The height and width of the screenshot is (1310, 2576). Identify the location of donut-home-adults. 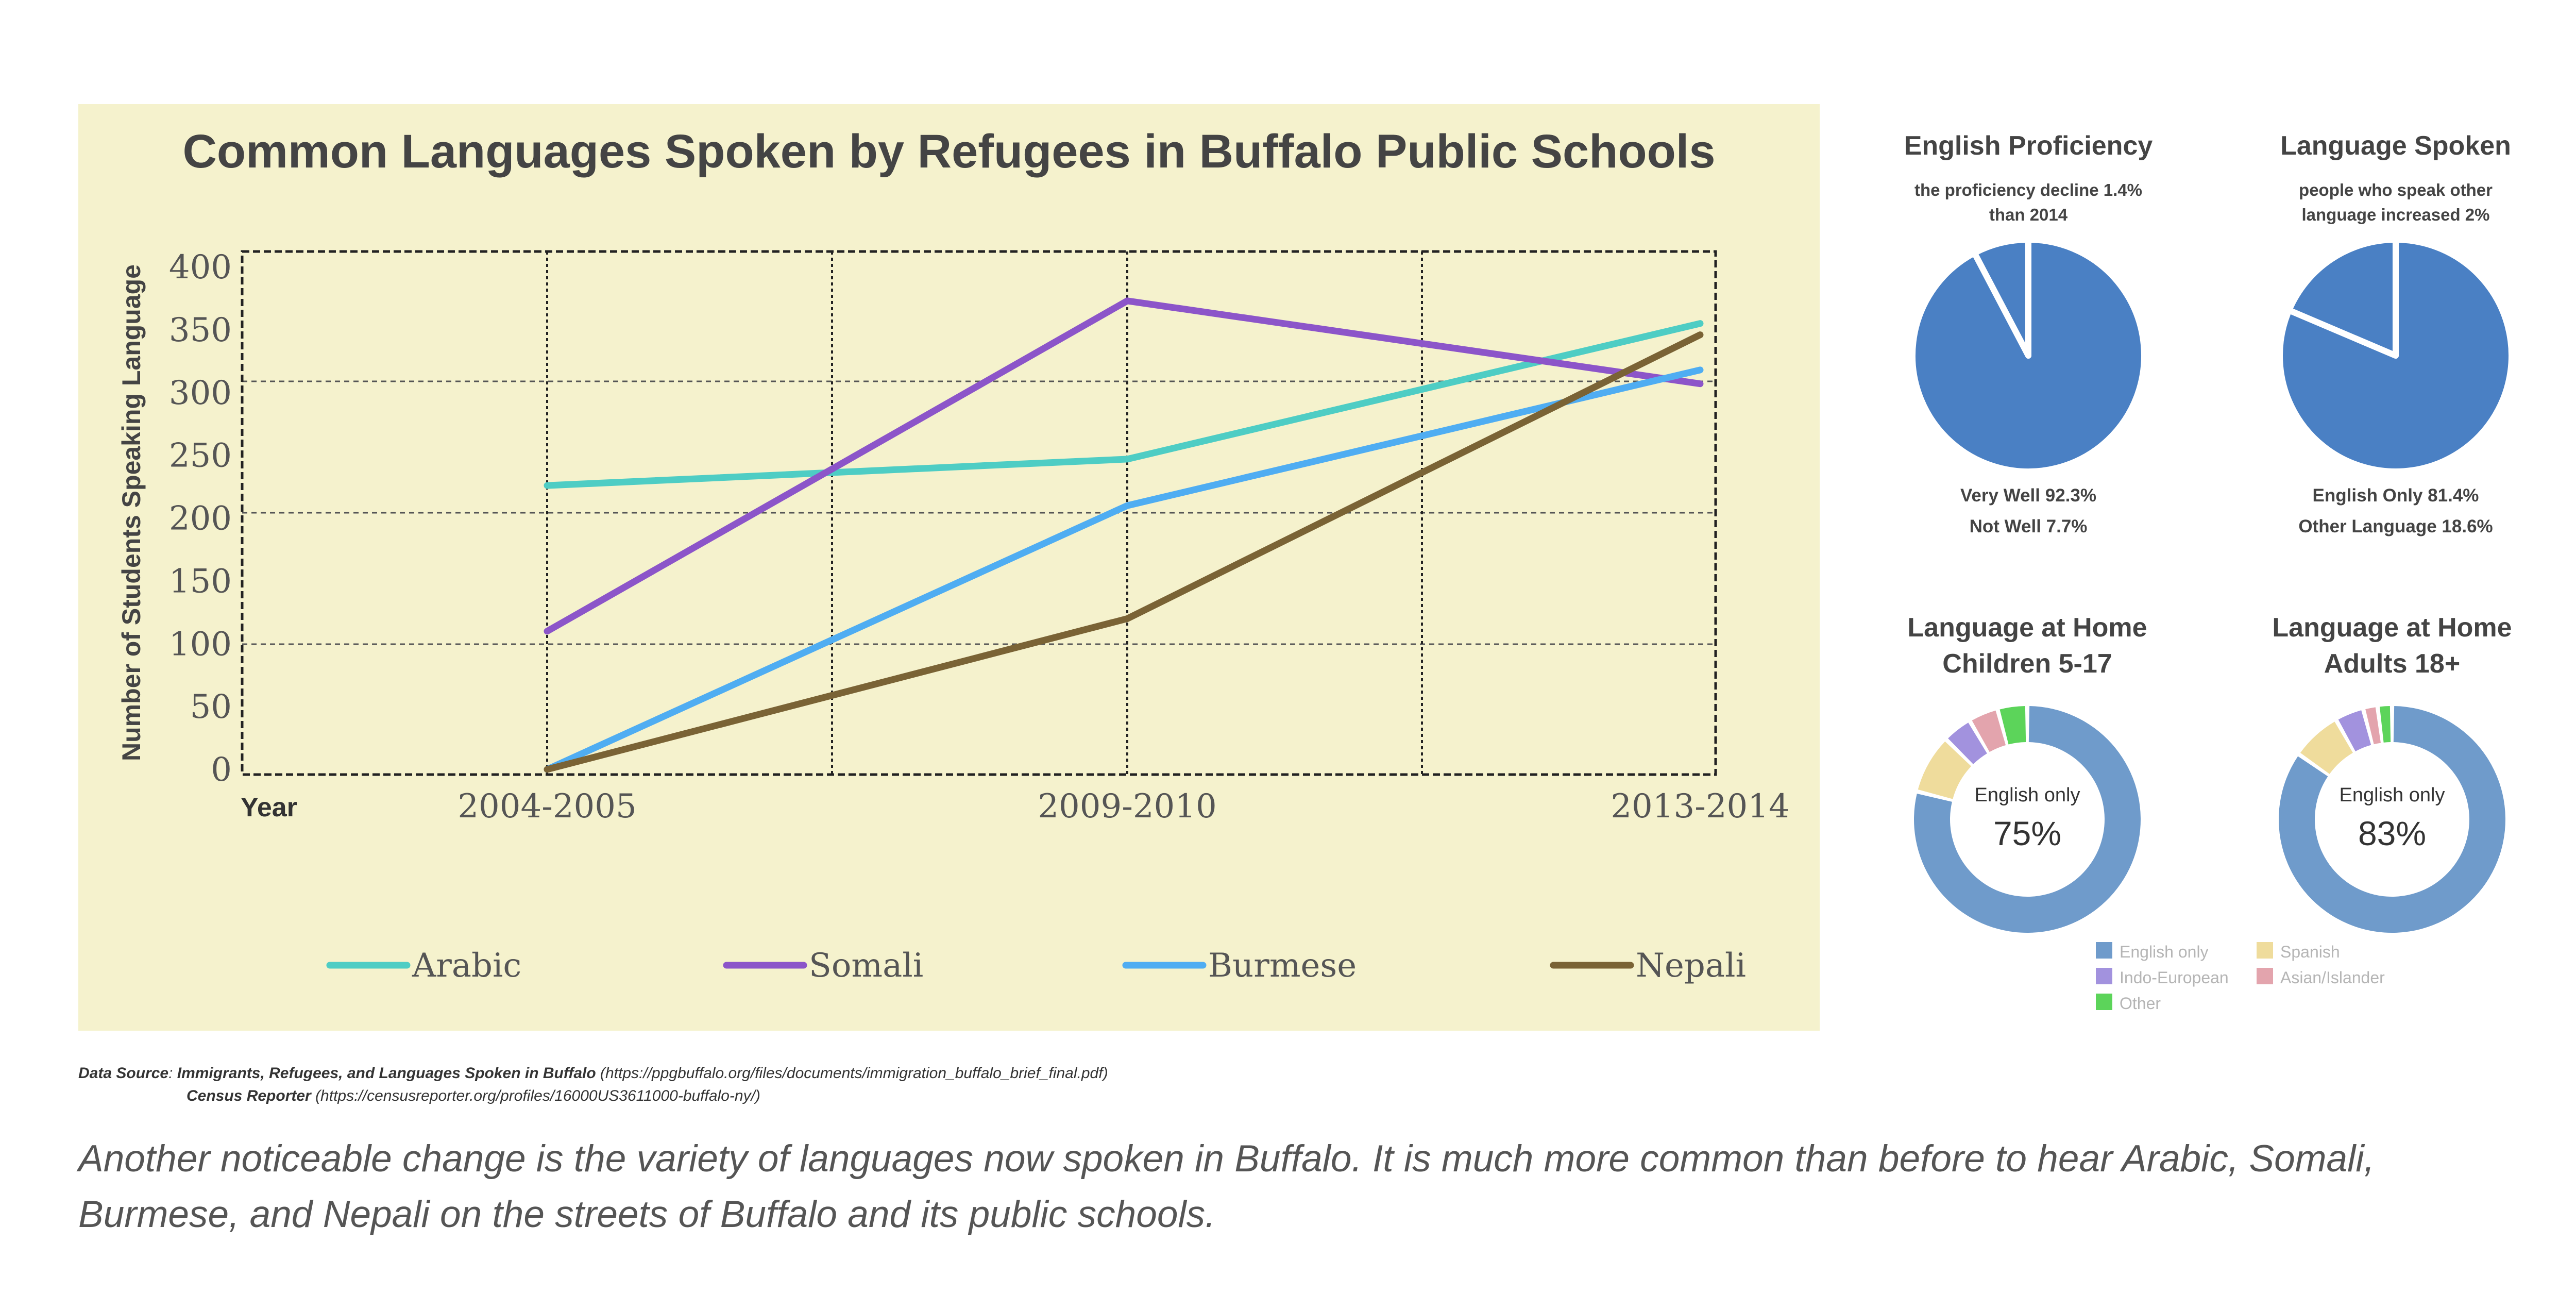
(2392, 819).